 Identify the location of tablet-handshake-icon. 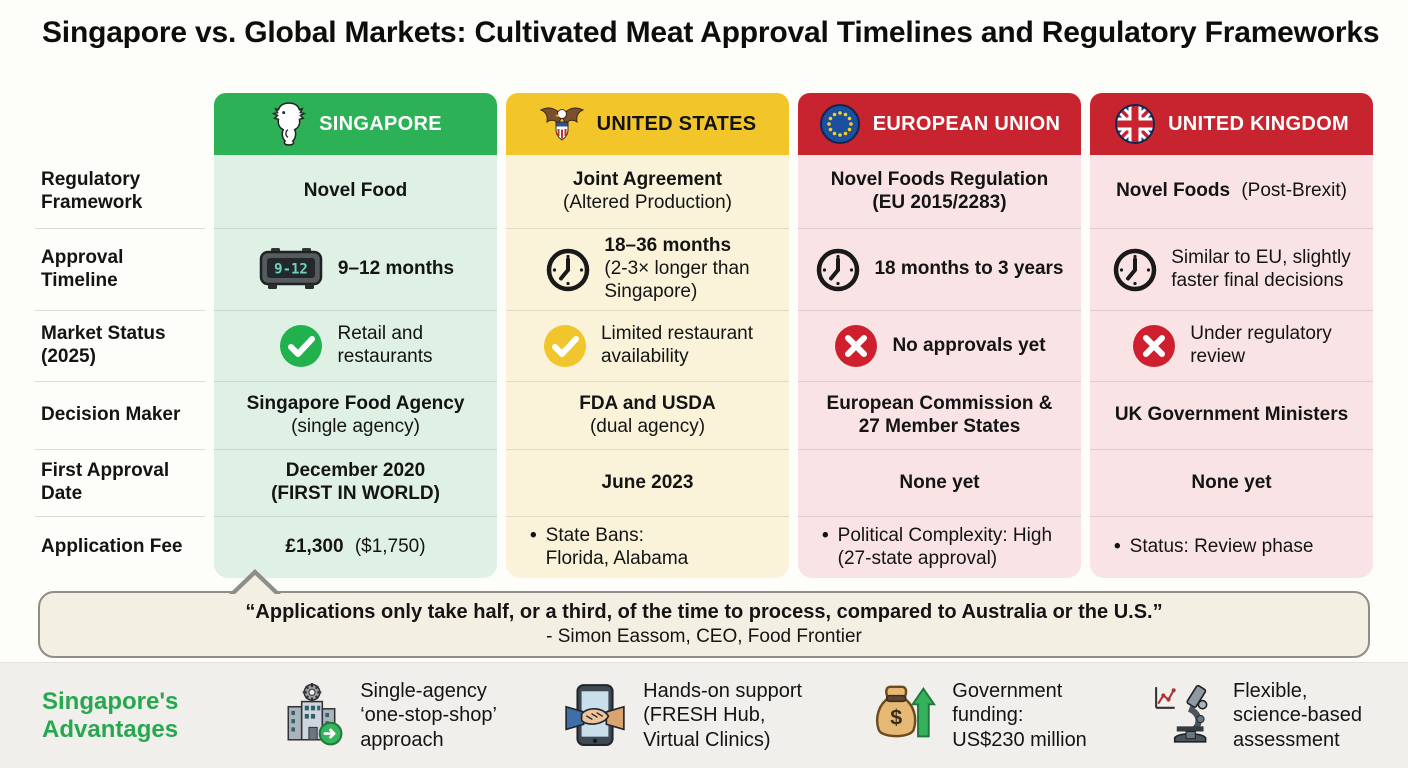
(595, 715).